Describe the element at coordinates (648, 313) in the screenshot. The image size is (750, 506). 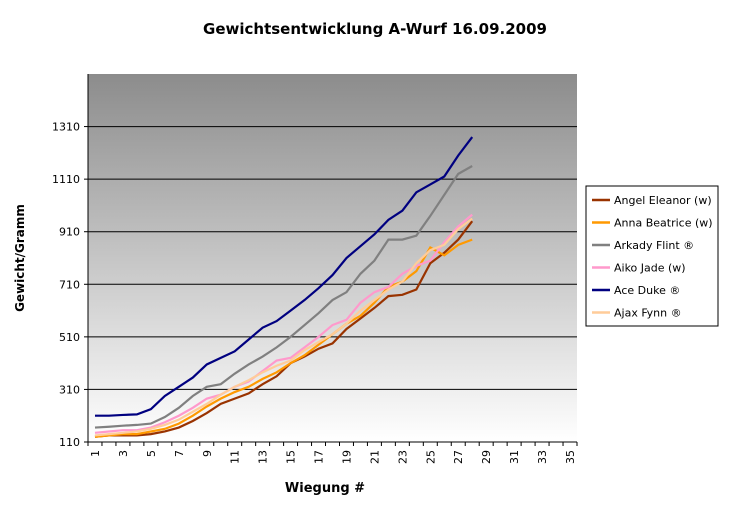
I see `legend-label: Ajax Fynn ®` at that location.